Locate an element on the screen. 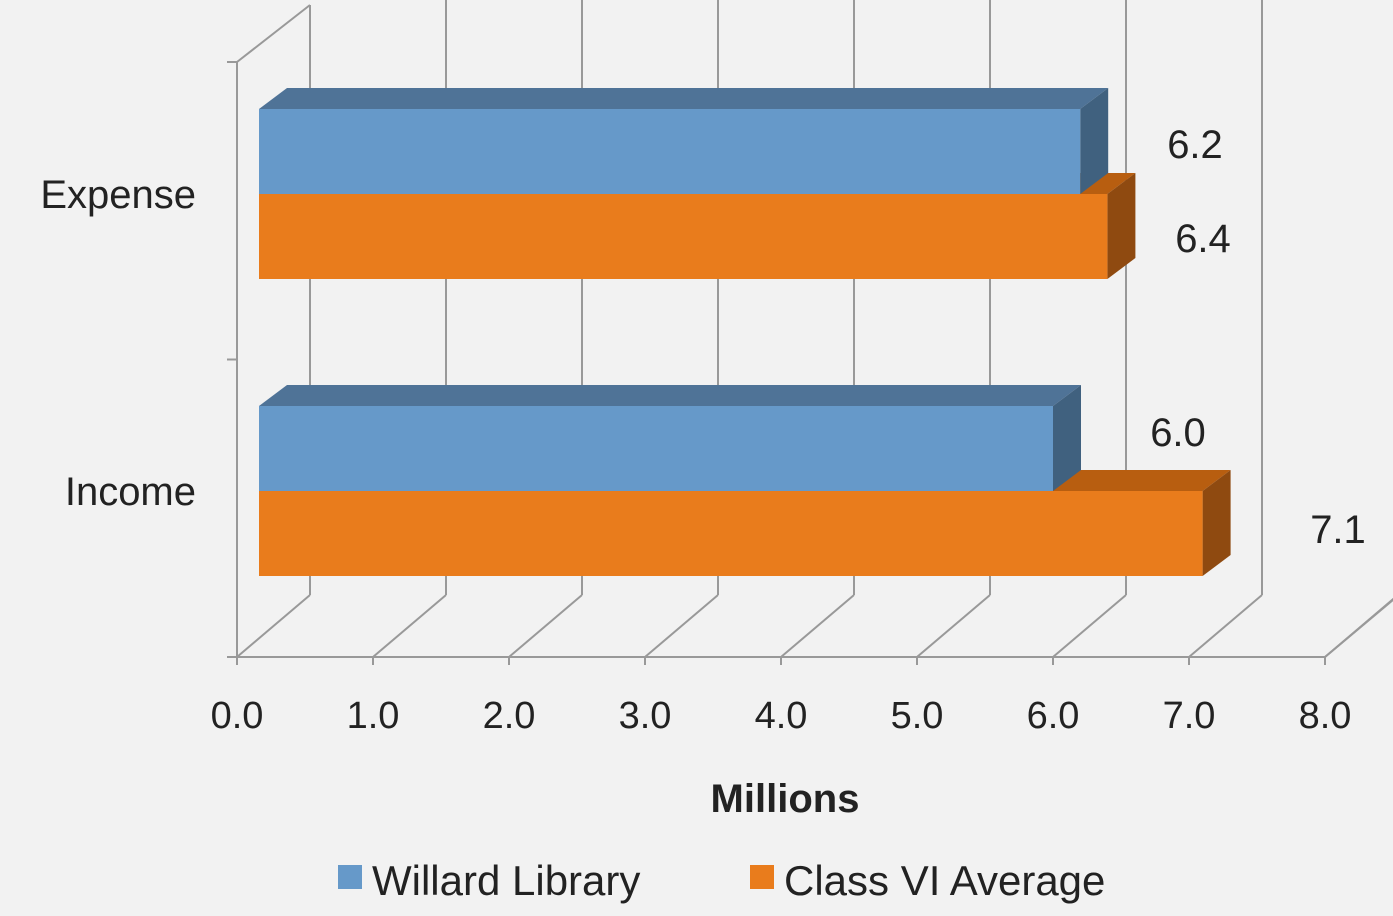 The width and height of the screenshot is (1393, 916). x-axis-title: Millions is located at coordinates (785, 799).